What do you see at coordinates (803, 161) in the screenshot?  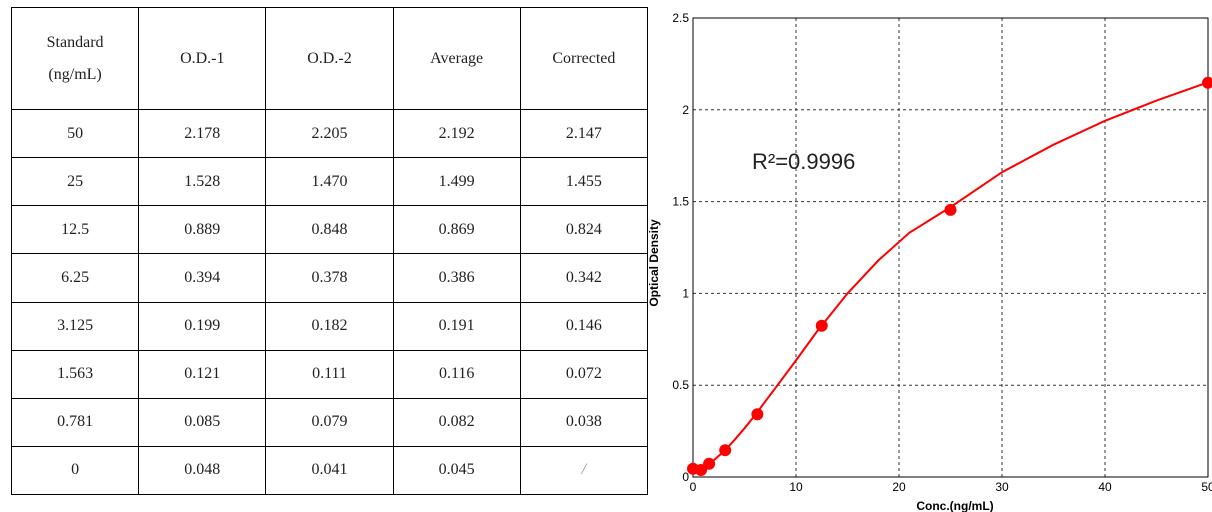 I see `r-squared-annotation: R²=0.9996` at bounding box center [803, 161].